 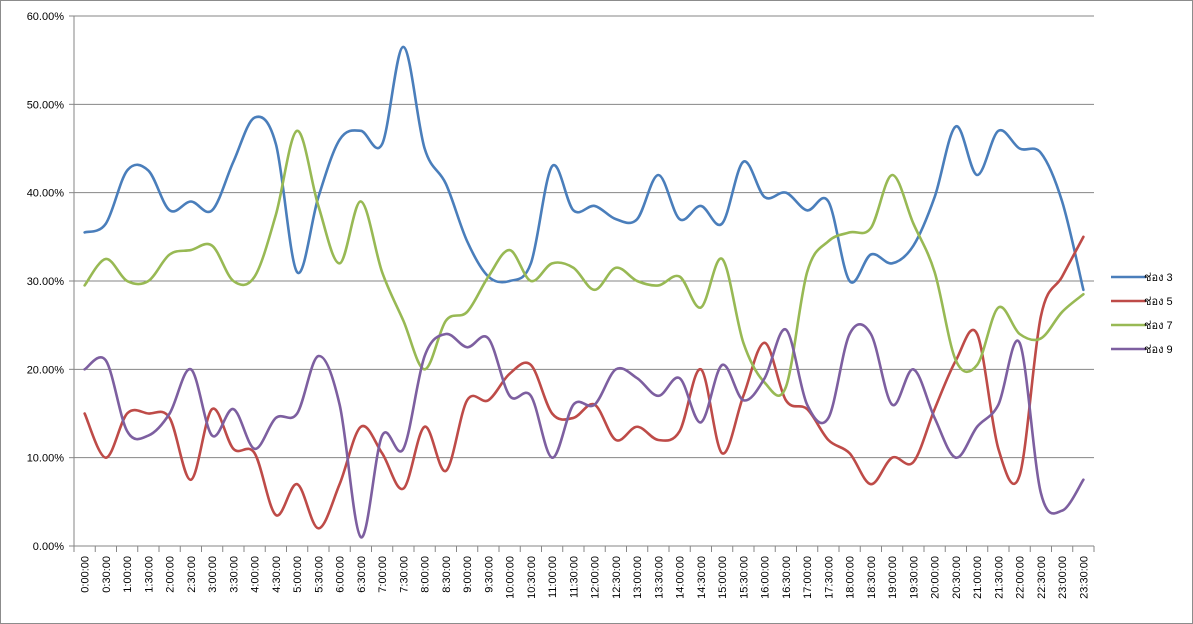 What do you see at coordinates (86, 574) in the screenshot?
I see `x-tick-label: 0:00:00` at bounding box center [86, 574].